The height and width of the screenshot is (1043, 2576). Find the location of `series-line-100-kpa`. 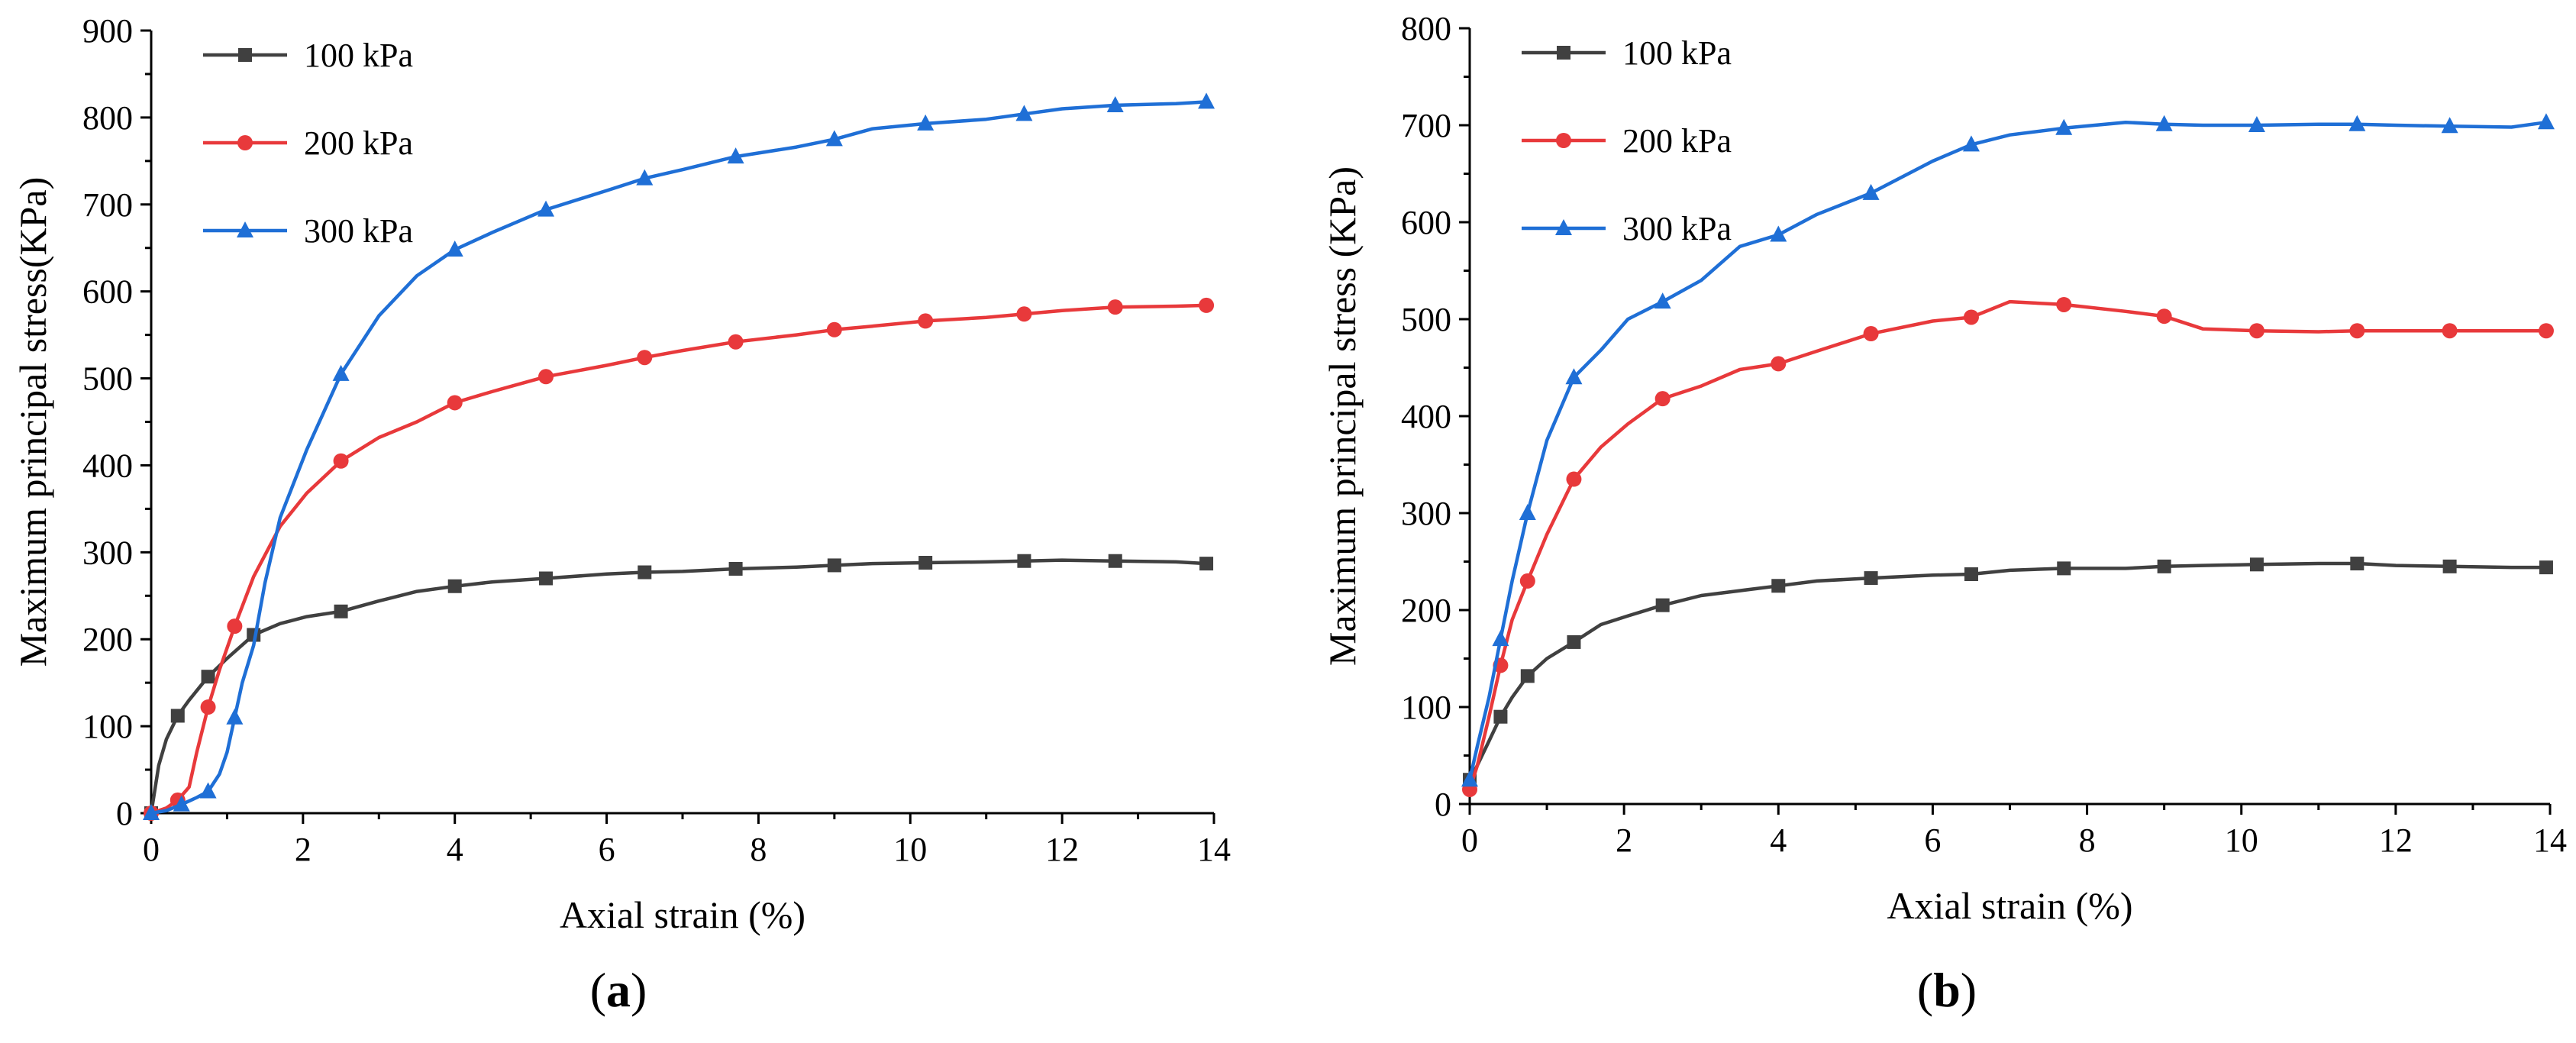

series-line-100-kpa is located at coordinates (678, 686).